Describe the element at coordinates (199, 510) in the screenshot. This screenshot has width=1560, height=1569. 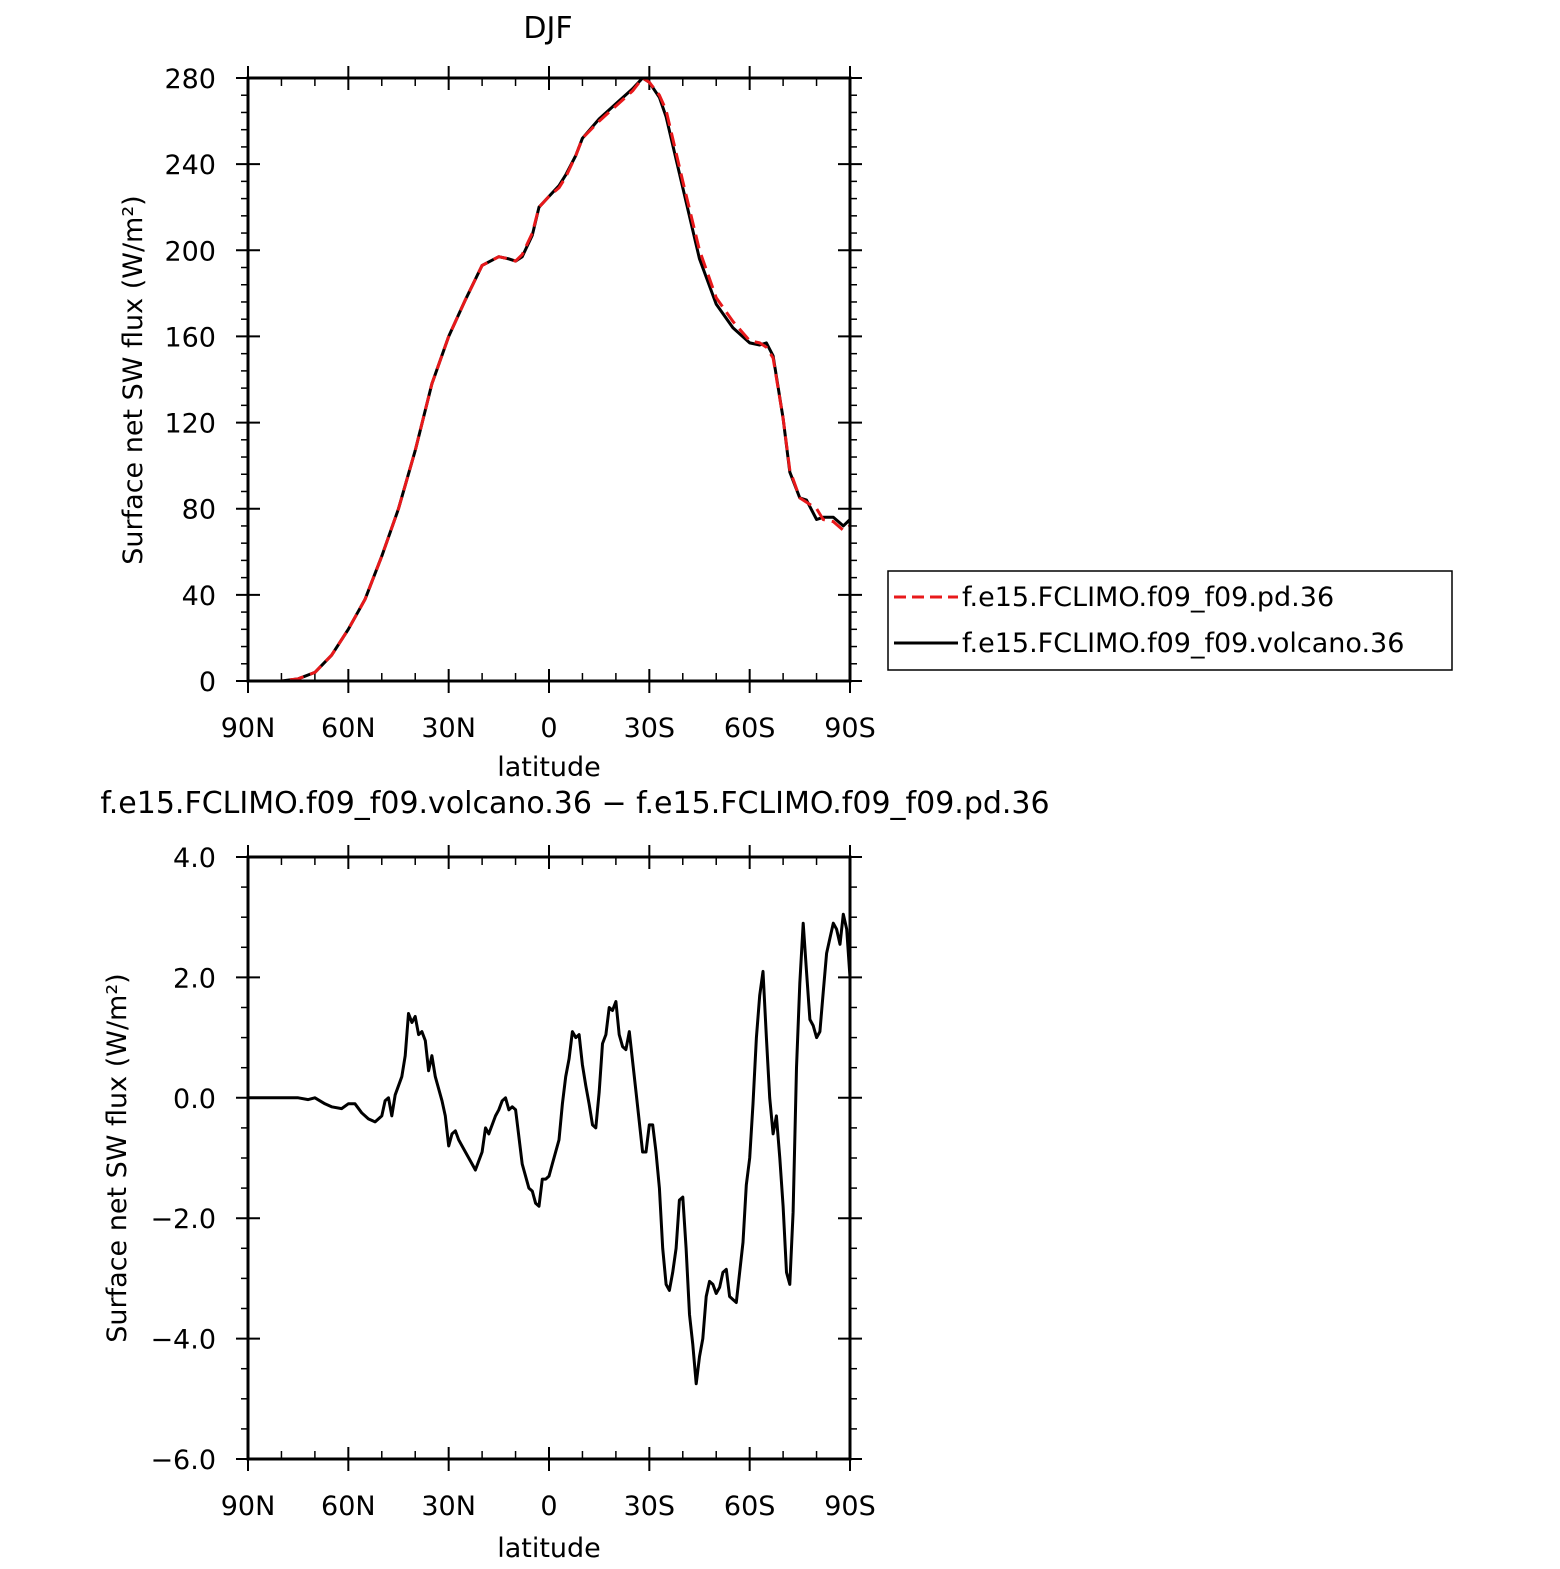
I see `top-y-tick-label: 80` at that location.